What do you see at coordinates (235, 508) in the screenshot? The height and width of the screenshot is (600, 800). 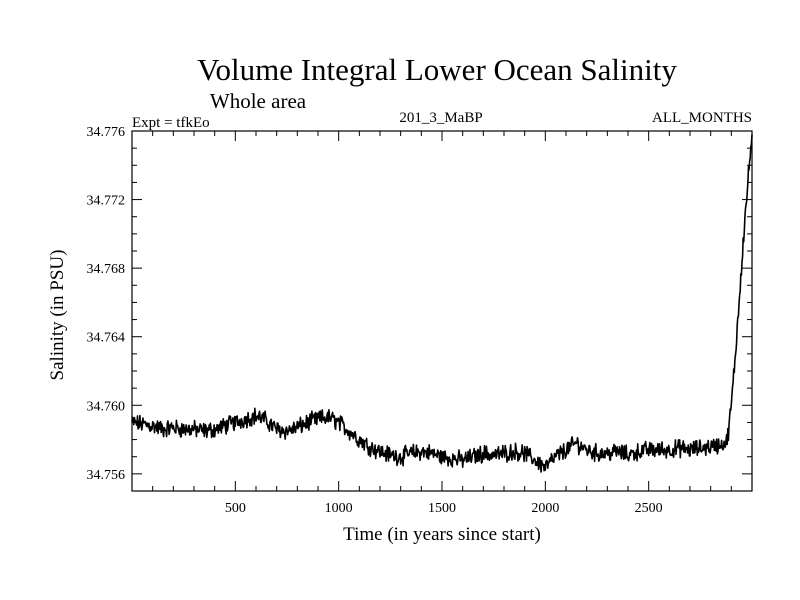 I see `x-tick-label: 500` at bounding box center [235, 508].